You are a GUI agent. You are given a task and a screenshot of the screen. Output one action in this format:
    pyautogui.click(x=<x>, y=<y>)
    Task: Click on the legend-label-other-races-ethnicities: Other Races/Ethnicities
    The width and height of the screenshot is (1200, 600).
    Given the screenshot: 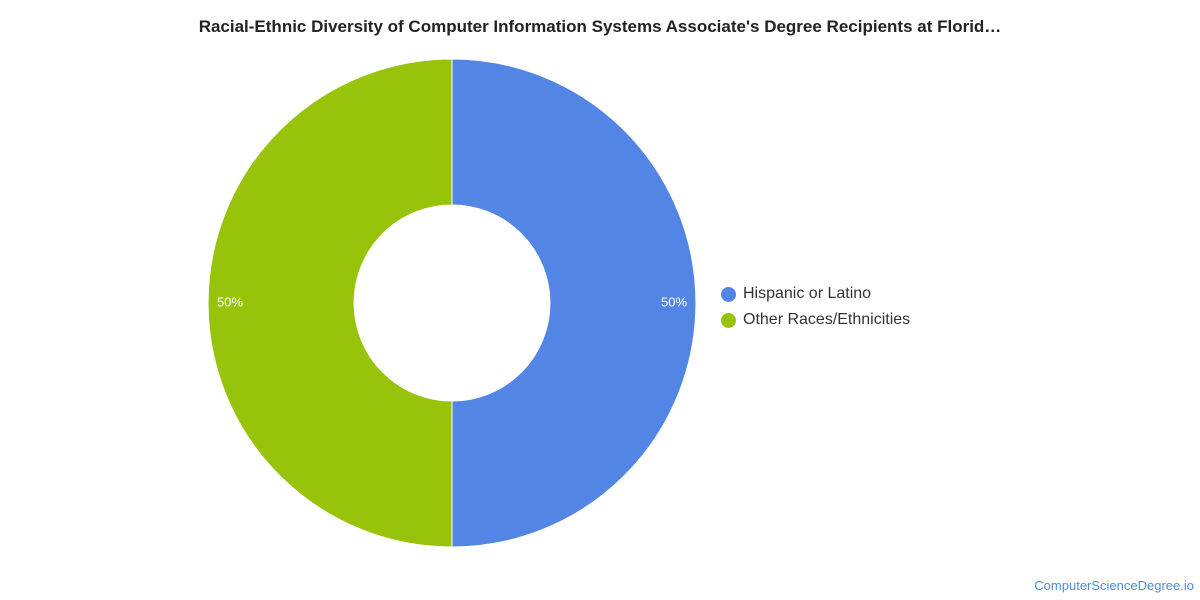 What is the action you would take?
    pyautogui.click(x=827, y=319)
    